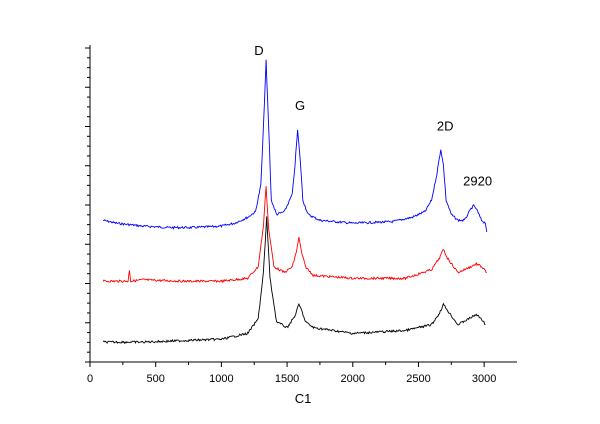 The width and height of the screenshot is (600, 424). I want to click on x-tick-label: 1000, so click(221, 379).